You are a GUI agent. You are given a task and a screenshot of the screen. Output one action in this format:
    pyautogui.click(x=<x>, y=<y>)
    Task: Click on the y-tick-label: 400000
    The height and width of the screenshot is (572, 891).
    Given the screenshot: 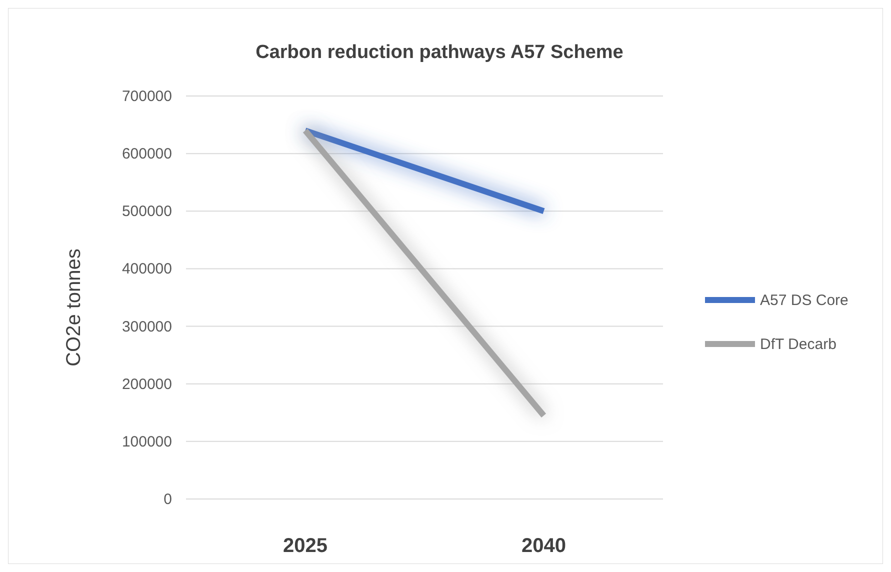 What is the action you would take?
    pyautogui.click(x=147, y=269)
    